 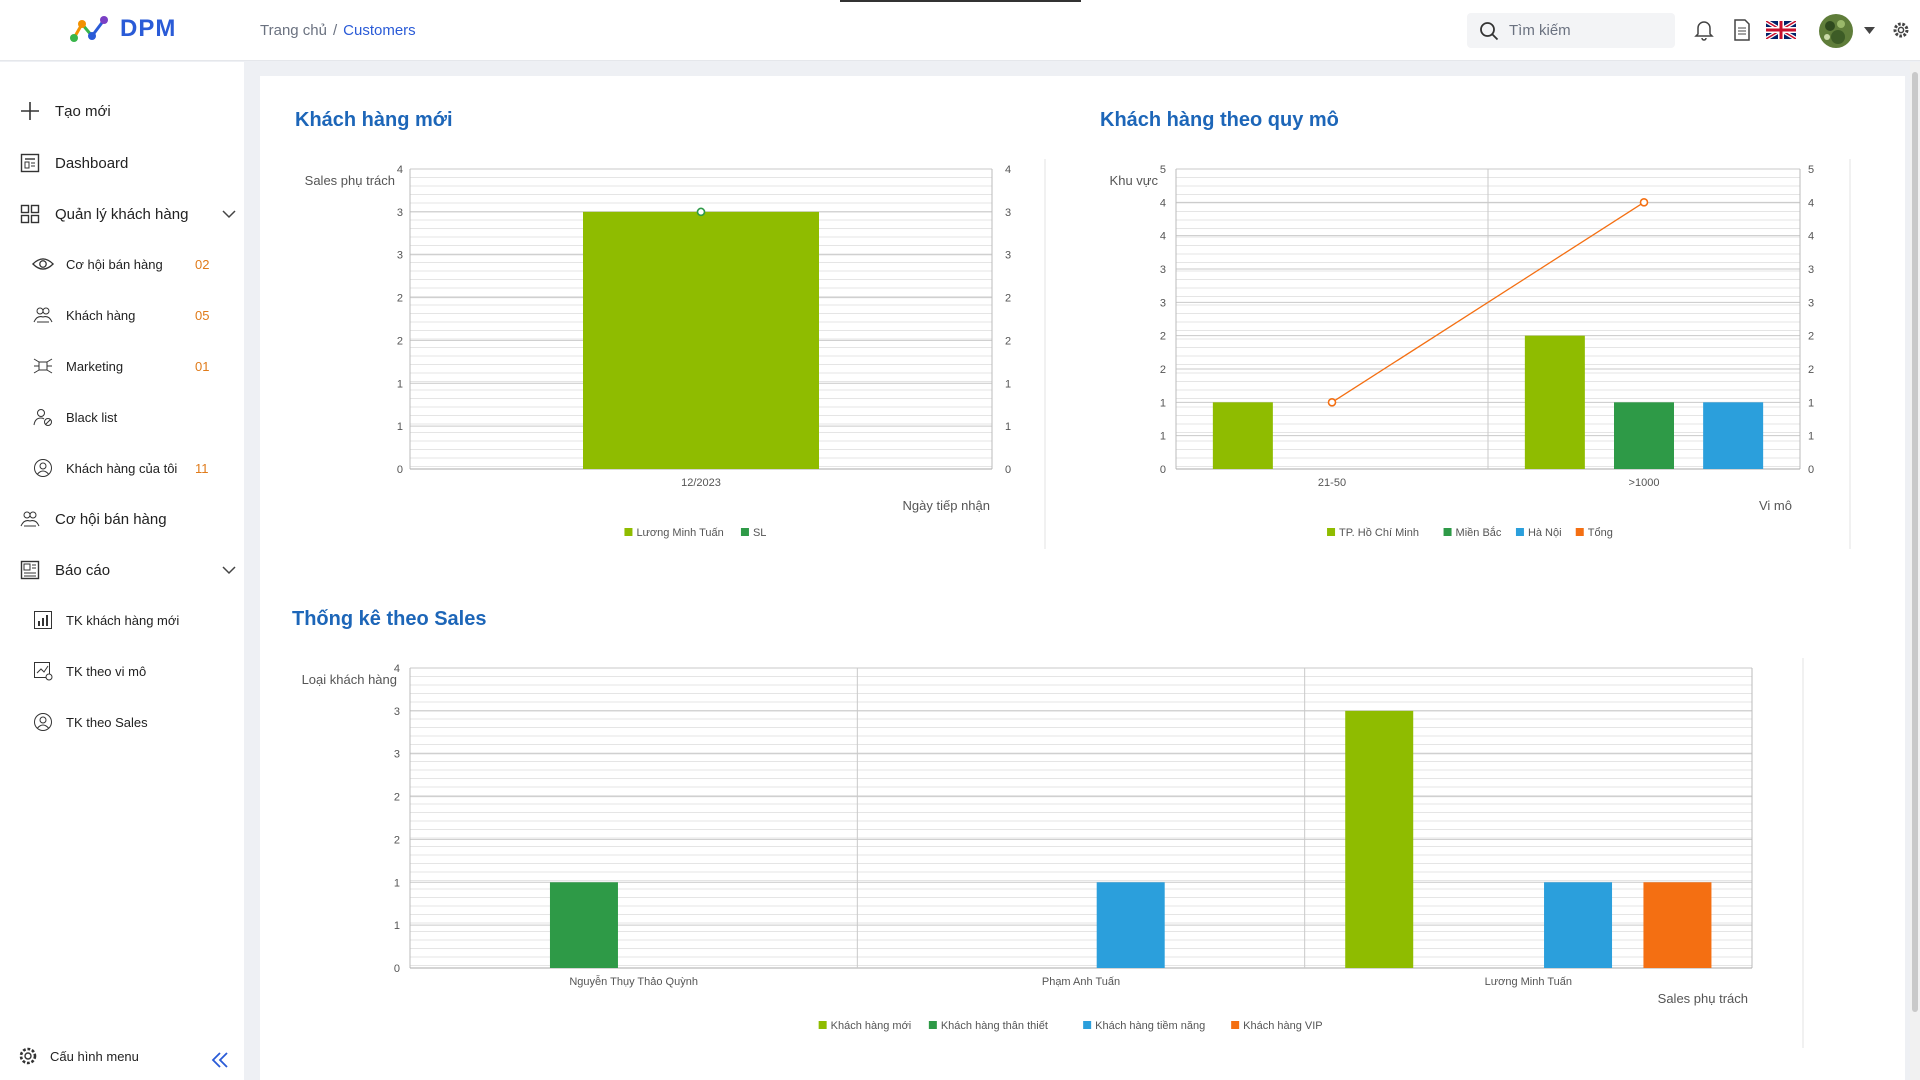 I want to click on sidebar-item-label: TK theo Sales, so click(x=107, y=722).